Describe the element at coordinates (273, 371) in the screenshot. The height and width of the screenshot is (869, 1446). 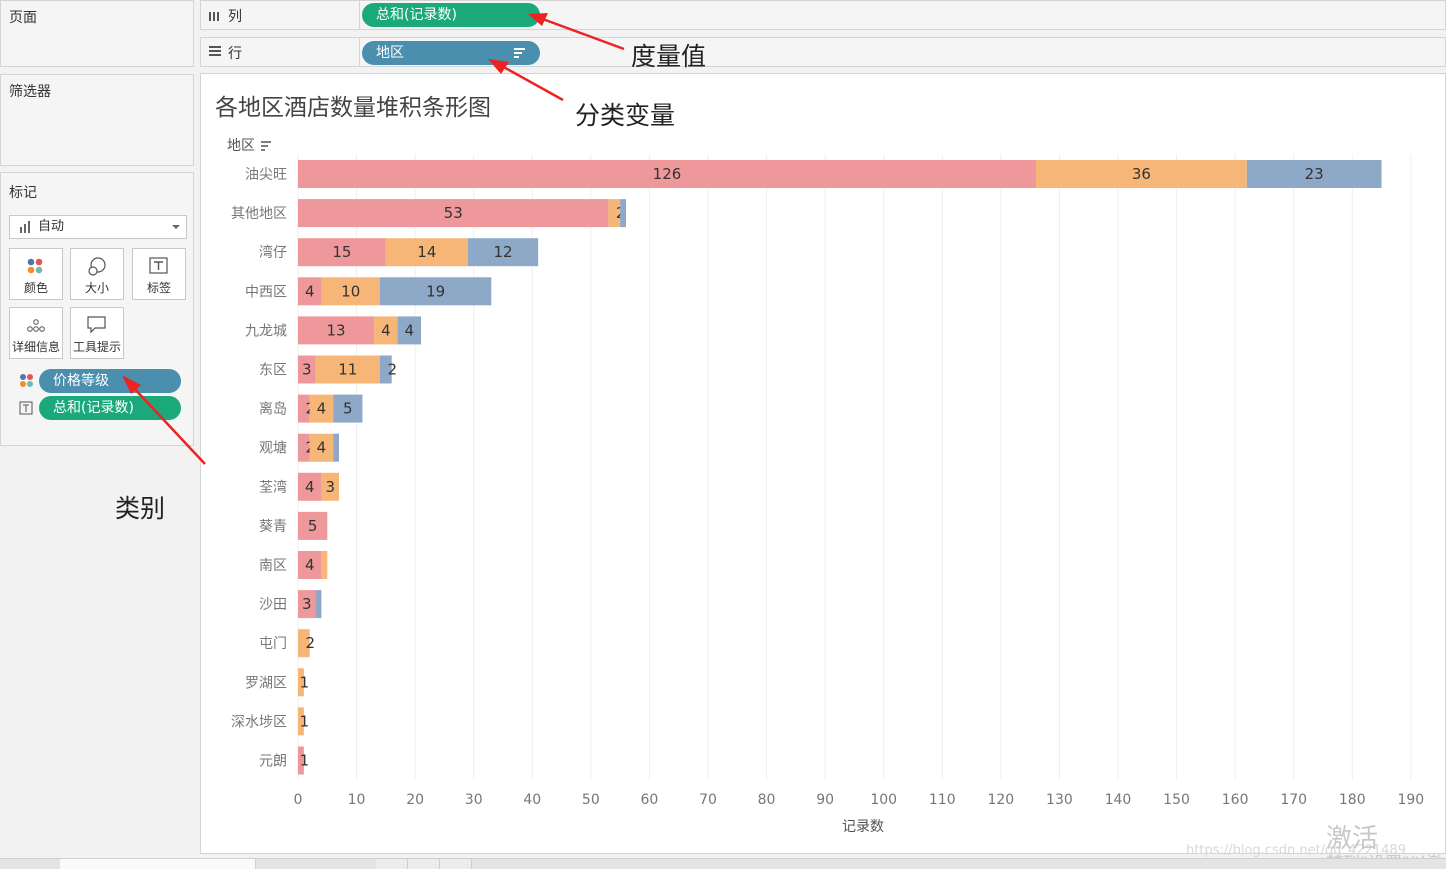
I see `category-label: 东区` at that location.